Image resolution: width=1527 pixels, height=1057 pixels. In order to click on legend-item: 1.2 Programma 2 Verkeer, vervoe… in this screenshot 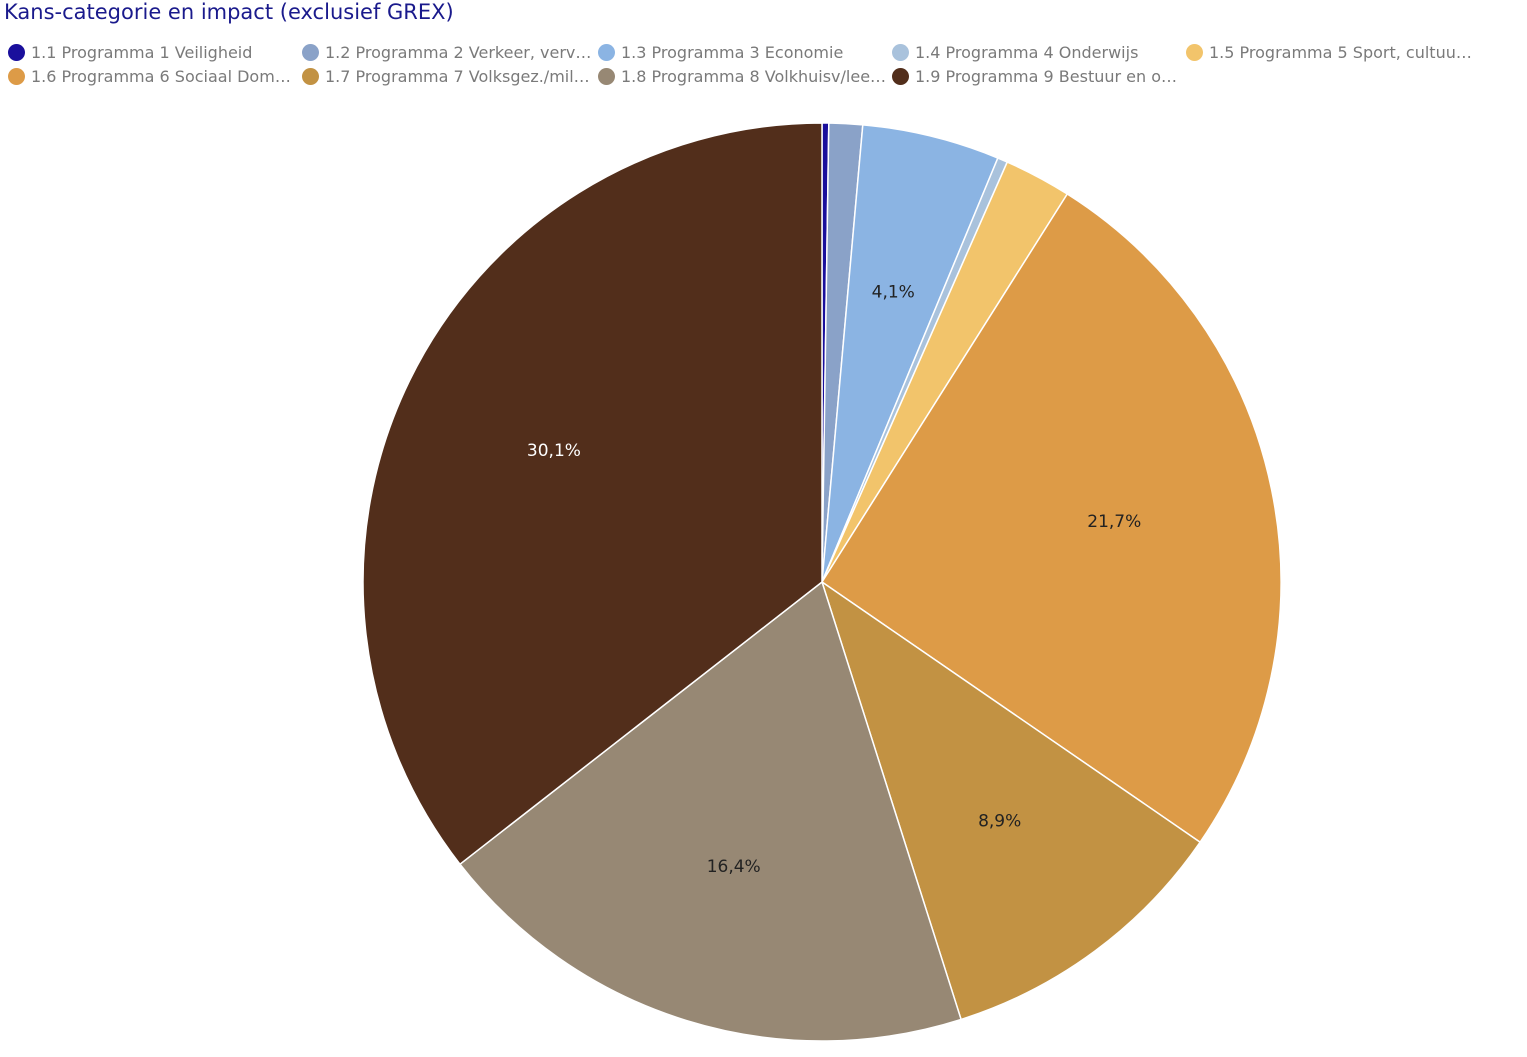, I will do `click(447, 52)`.